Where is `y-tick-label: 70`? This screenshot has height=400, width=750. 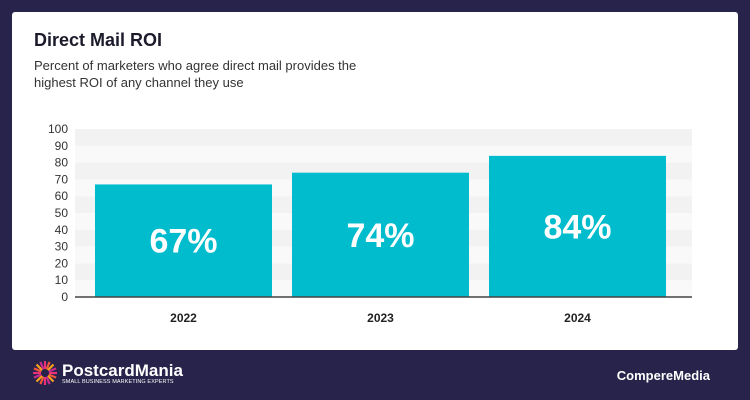
y-tick-label: 70 is located at coordinates (62, 179).